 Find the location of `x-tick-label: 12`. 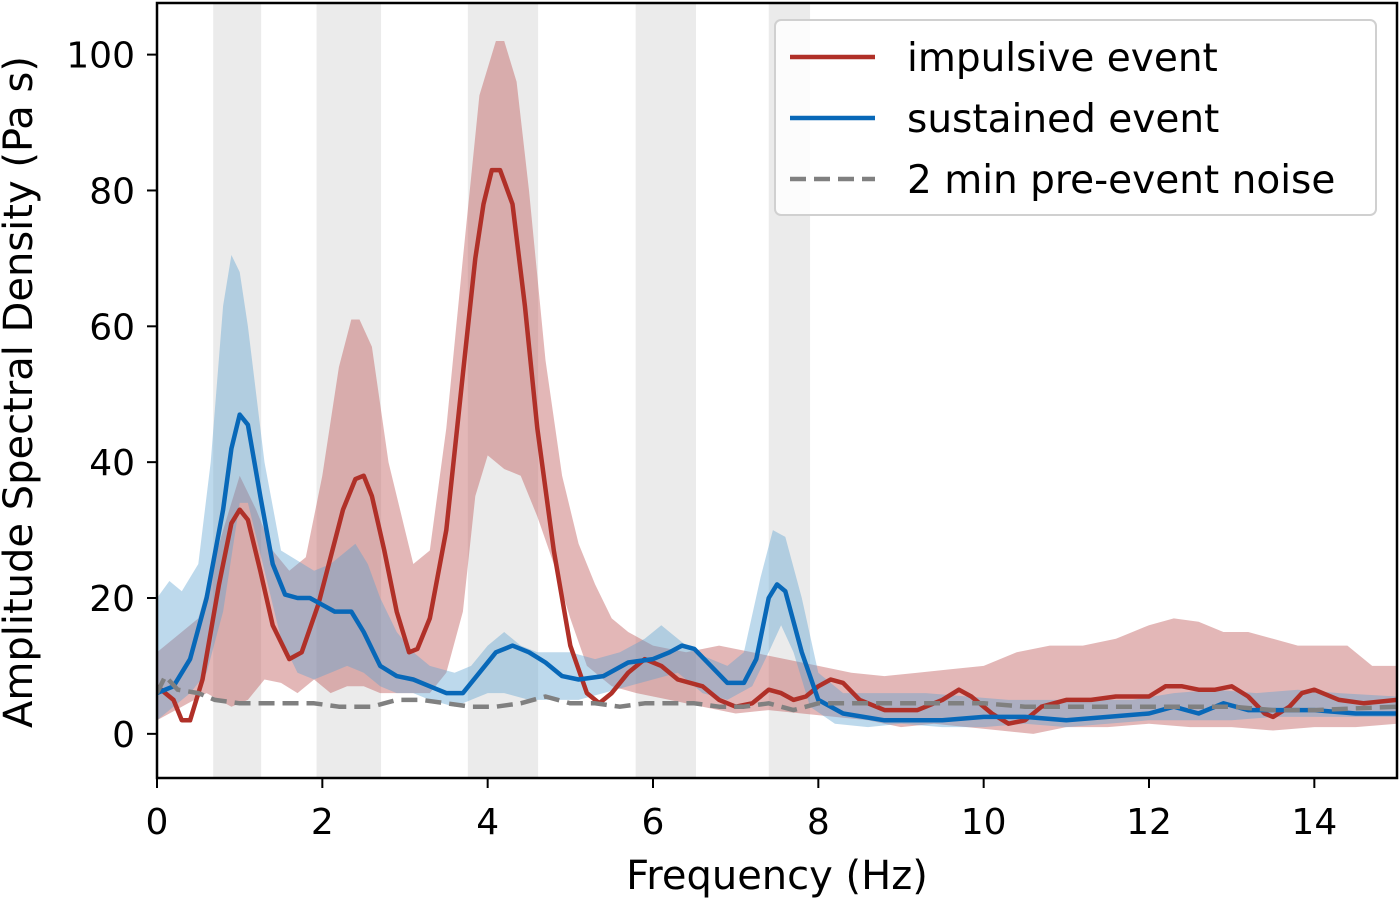

x-tick-label: 12 is located at coordinates (1149, 822).